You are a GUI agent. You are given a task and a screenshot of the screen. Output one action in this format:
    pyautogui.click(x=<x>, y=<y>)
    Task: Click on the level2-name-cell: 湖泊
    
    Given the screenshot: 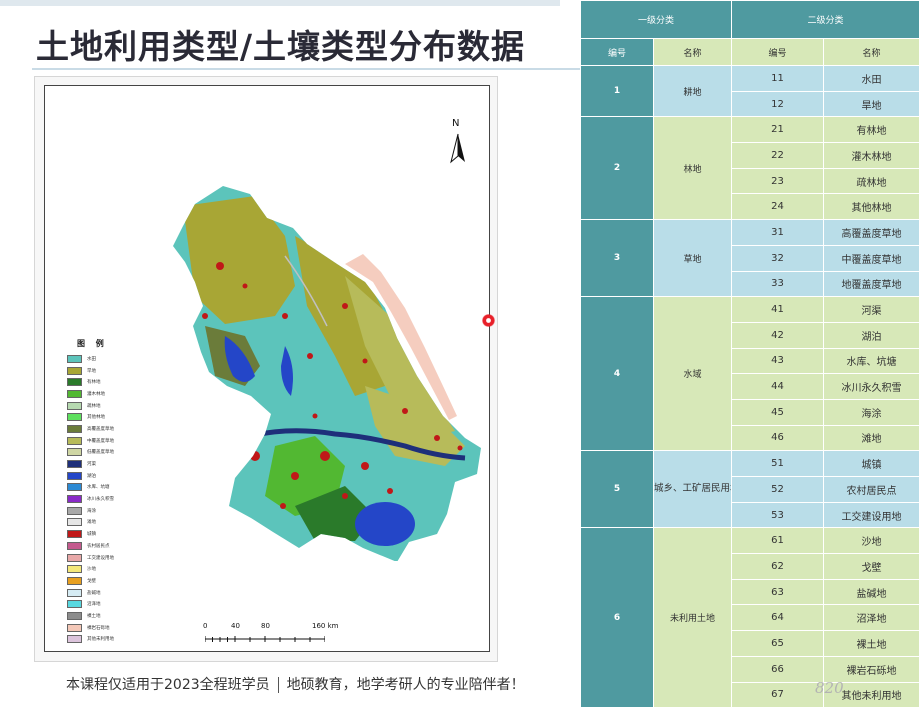 What is the action you would take?
    pyautogui.click(x=871, y=335)
    